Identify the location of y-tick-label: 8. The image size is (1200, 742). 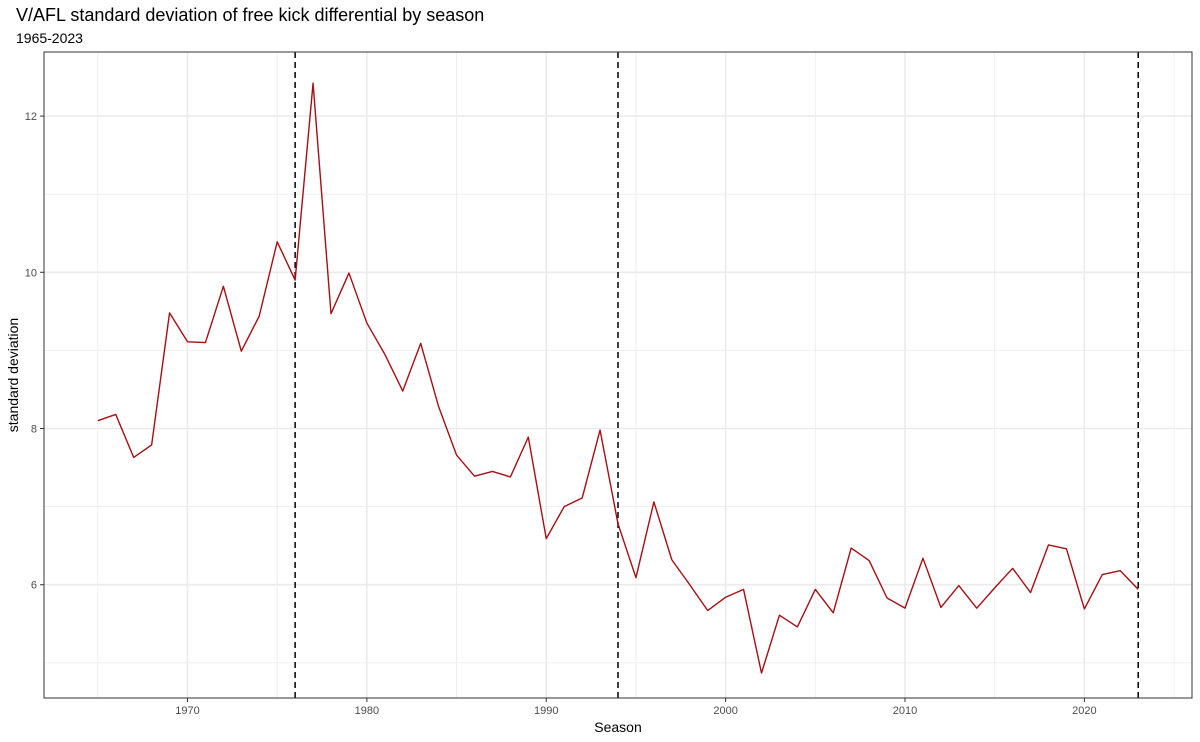
(34, 430).